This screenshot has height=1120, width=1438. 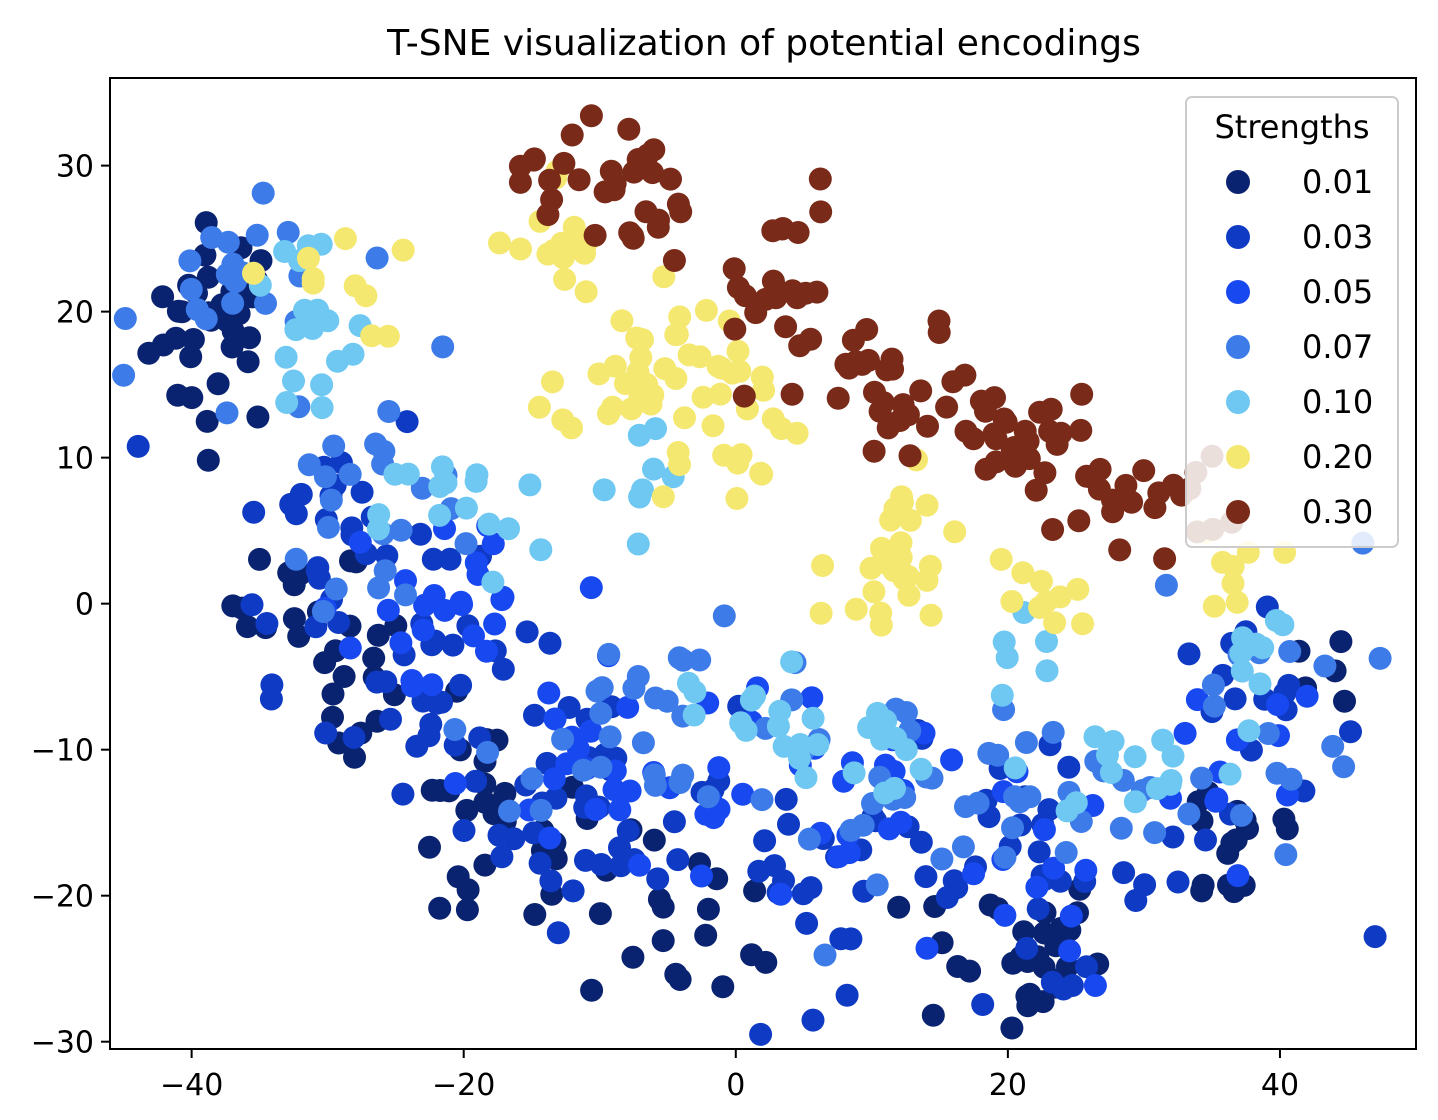 I want to click on point-0.20-43, so click(x=638, y=372).